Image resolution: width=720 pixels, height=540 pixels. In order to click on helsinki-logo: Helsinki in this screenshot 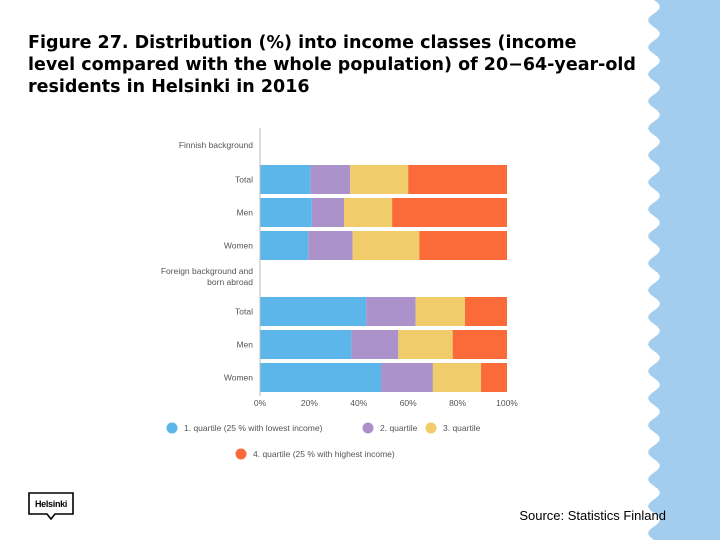, I will do `click(51, 506)`.